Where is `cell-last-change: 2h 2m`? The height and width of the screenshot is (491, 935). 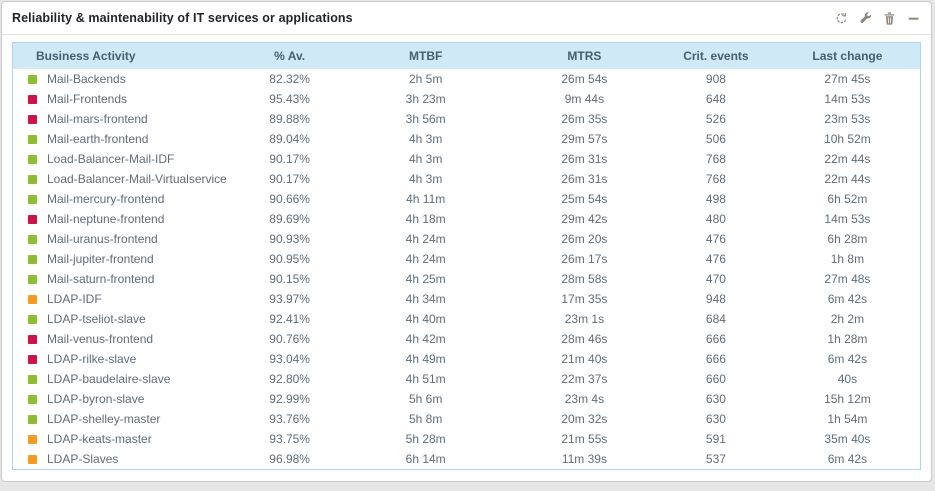 cell-last-change: 2h 2m is located at coordinates (847, 319).